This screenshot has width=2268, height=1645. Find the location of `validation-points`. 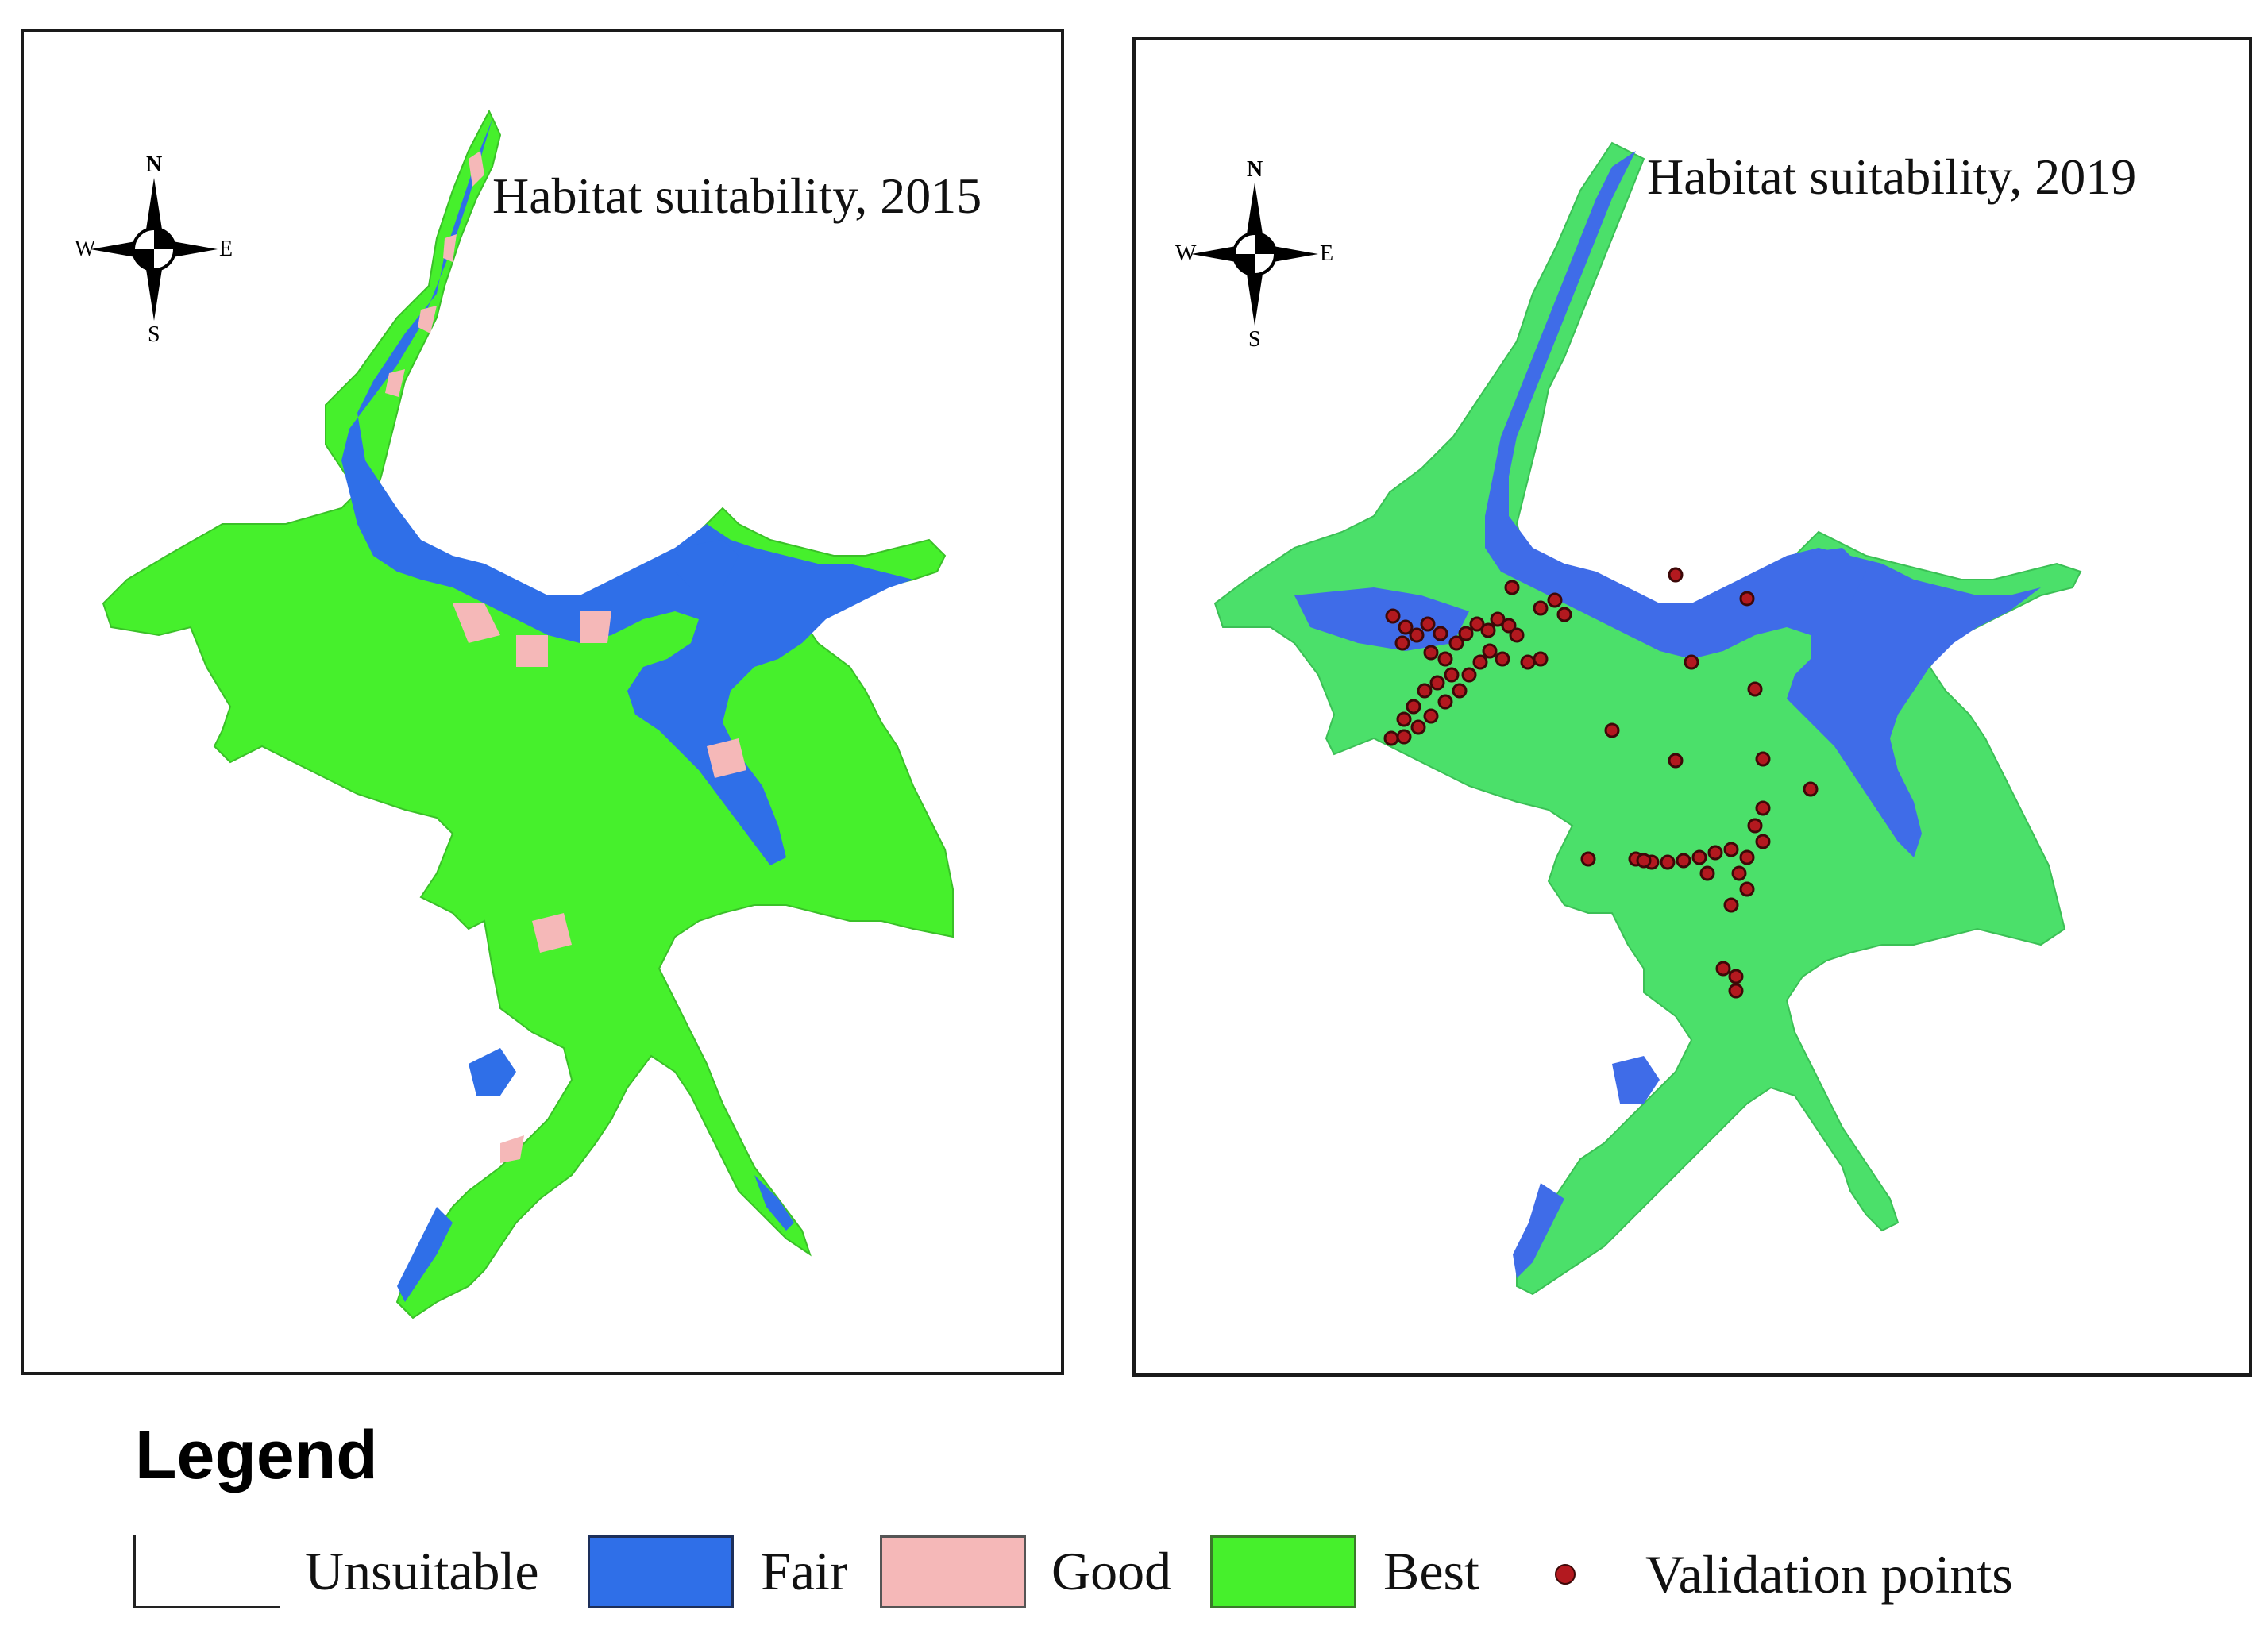

validation-points is located at coordinates (1601, 783).